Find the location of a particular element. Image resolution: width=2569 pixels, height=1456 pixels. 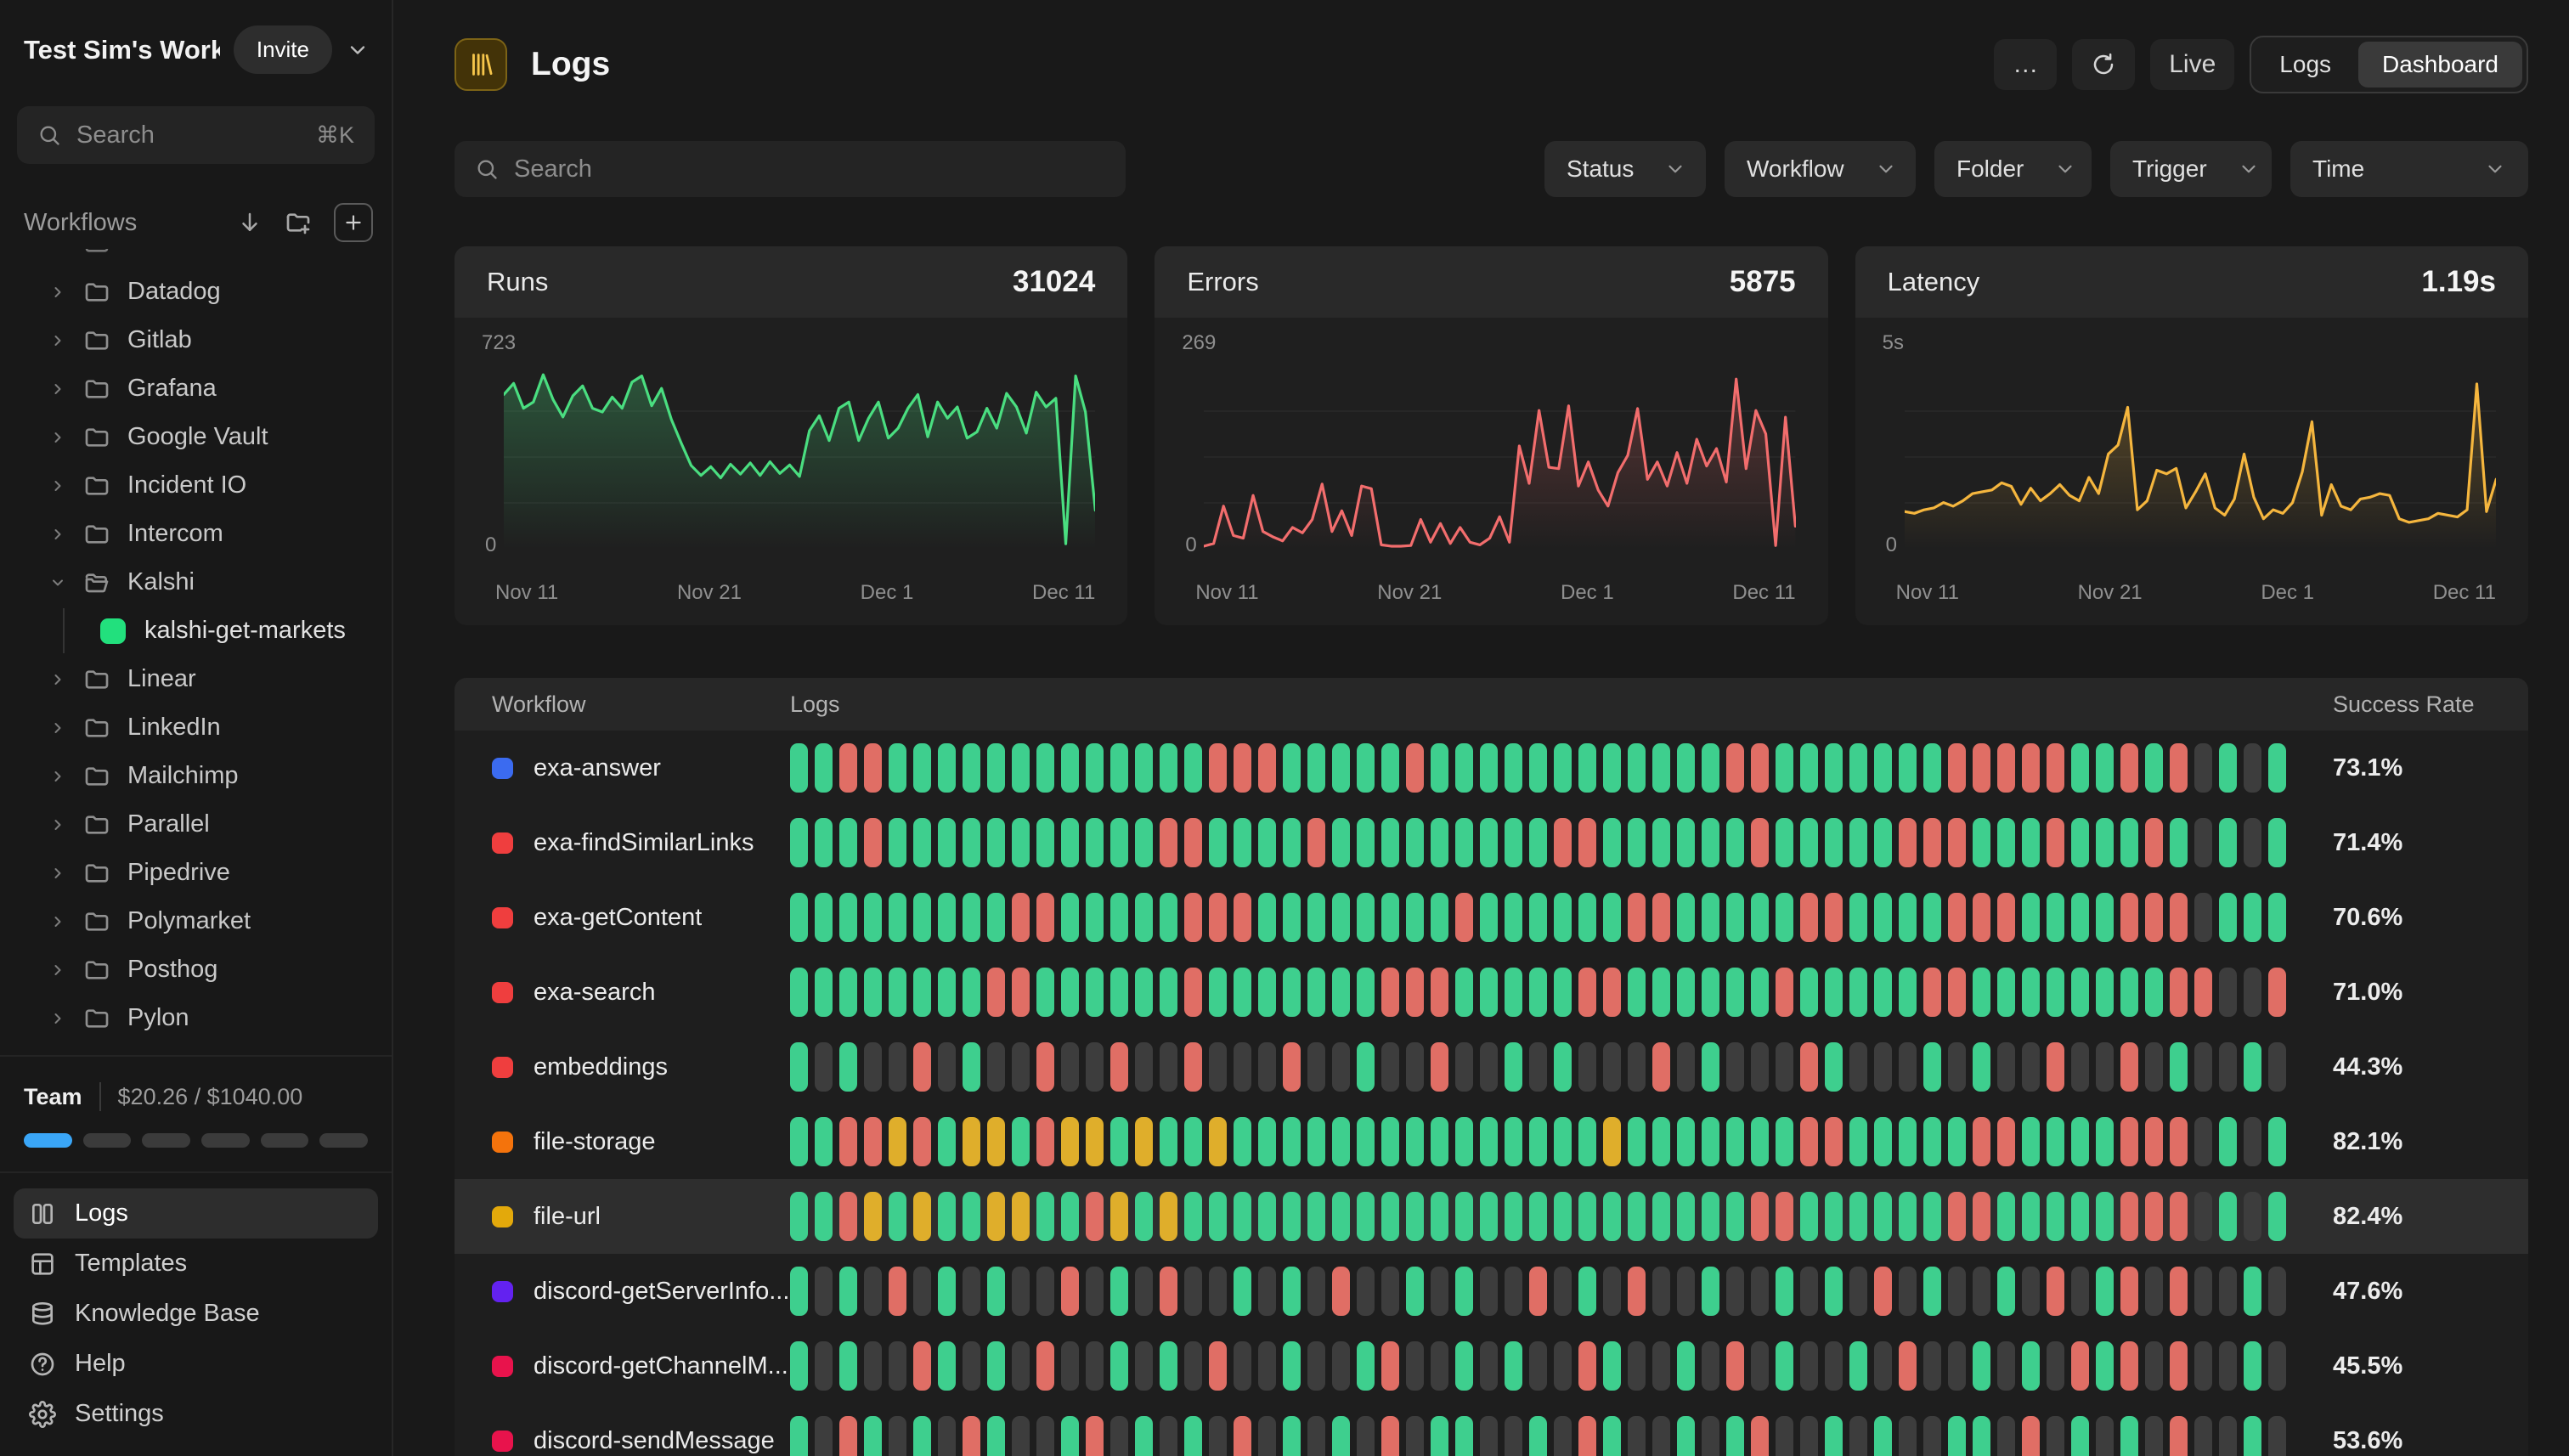

invite-button: Invite is located at coordinates (283, 50).